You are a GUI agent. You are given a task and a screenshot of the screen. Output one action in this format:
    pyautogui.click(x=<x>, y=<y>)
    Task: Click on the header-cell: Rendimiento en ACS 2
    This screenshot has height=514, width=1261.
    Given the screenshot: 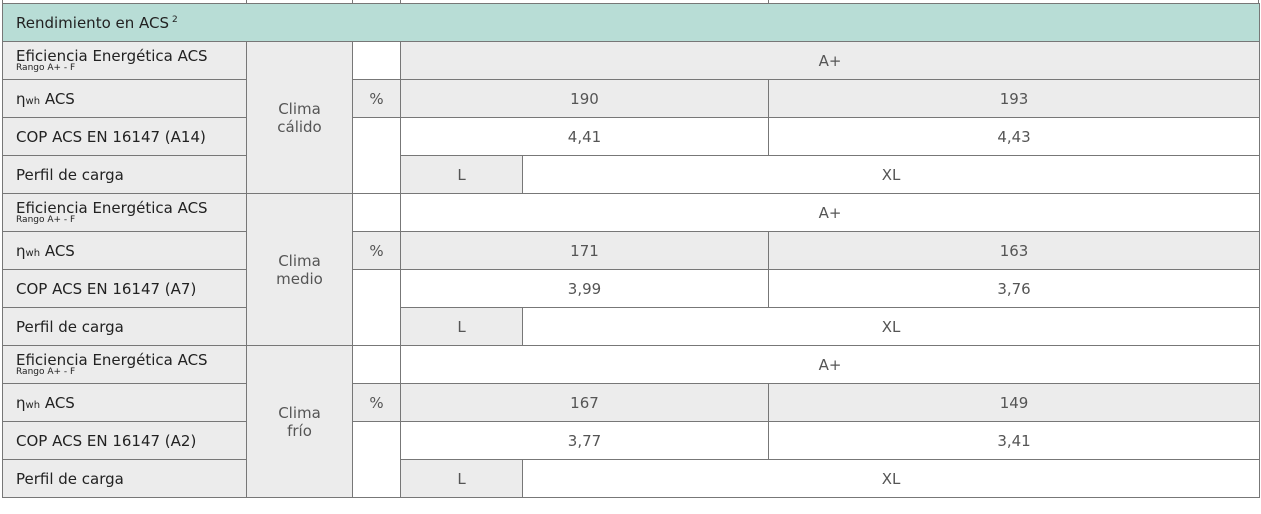 What is the action you would take?
    pyautogui.click(x=631, y=22)
    